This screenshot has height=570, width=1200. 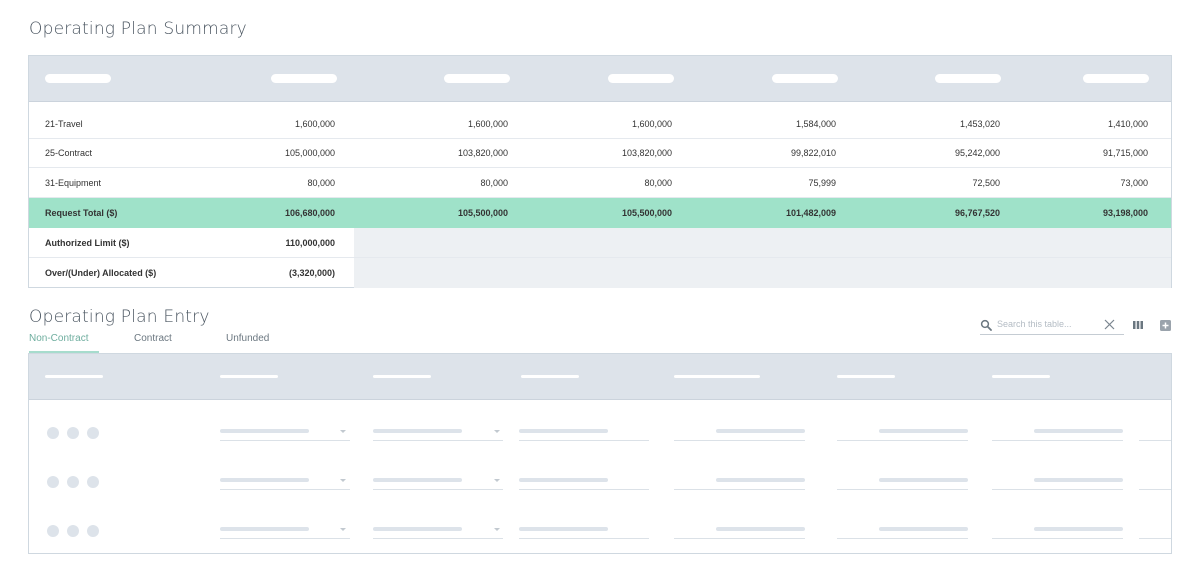 I want to click on row-label: Request Total ($), so click(x=81, y=213).